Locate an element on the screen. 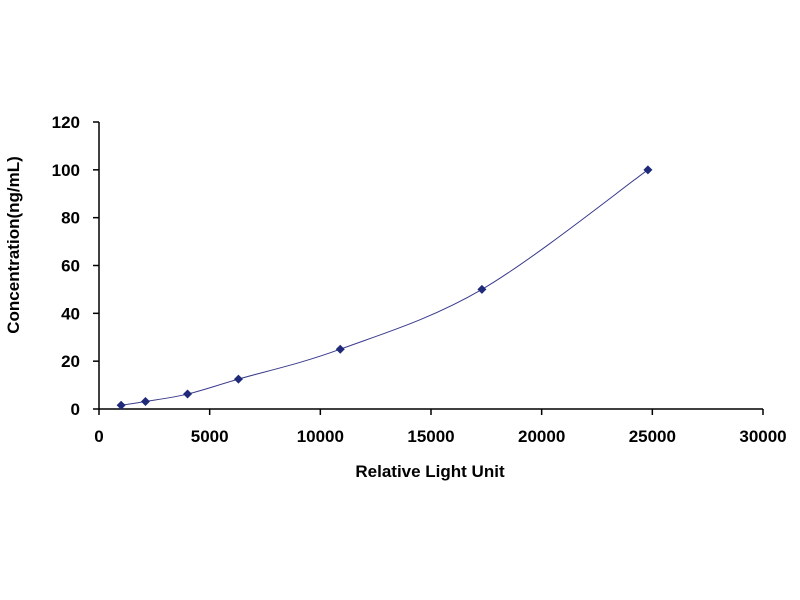  x-tick-label: 5000 is located at coordinates (210, 436).